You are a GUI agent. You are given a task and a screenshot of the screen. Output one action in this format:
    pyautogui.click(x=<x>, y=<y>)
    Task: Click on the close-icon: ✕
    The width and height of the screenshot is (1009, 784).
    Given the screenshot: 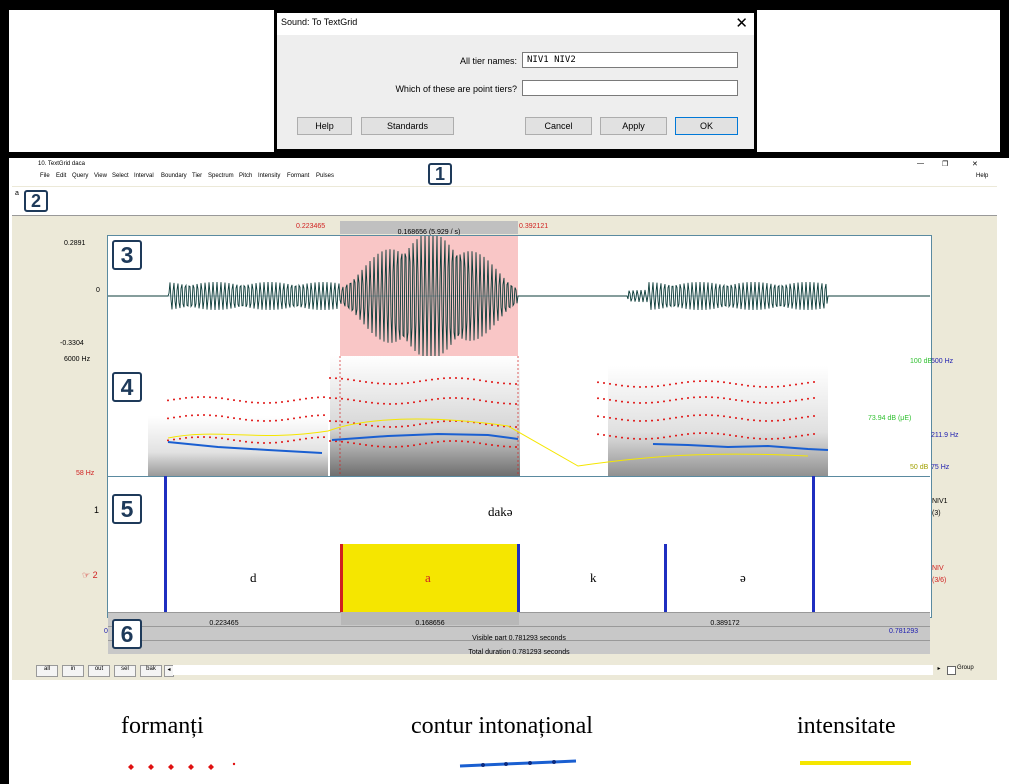 What is the action you would take?
    pyautogui.click(x=741, y=23)
    